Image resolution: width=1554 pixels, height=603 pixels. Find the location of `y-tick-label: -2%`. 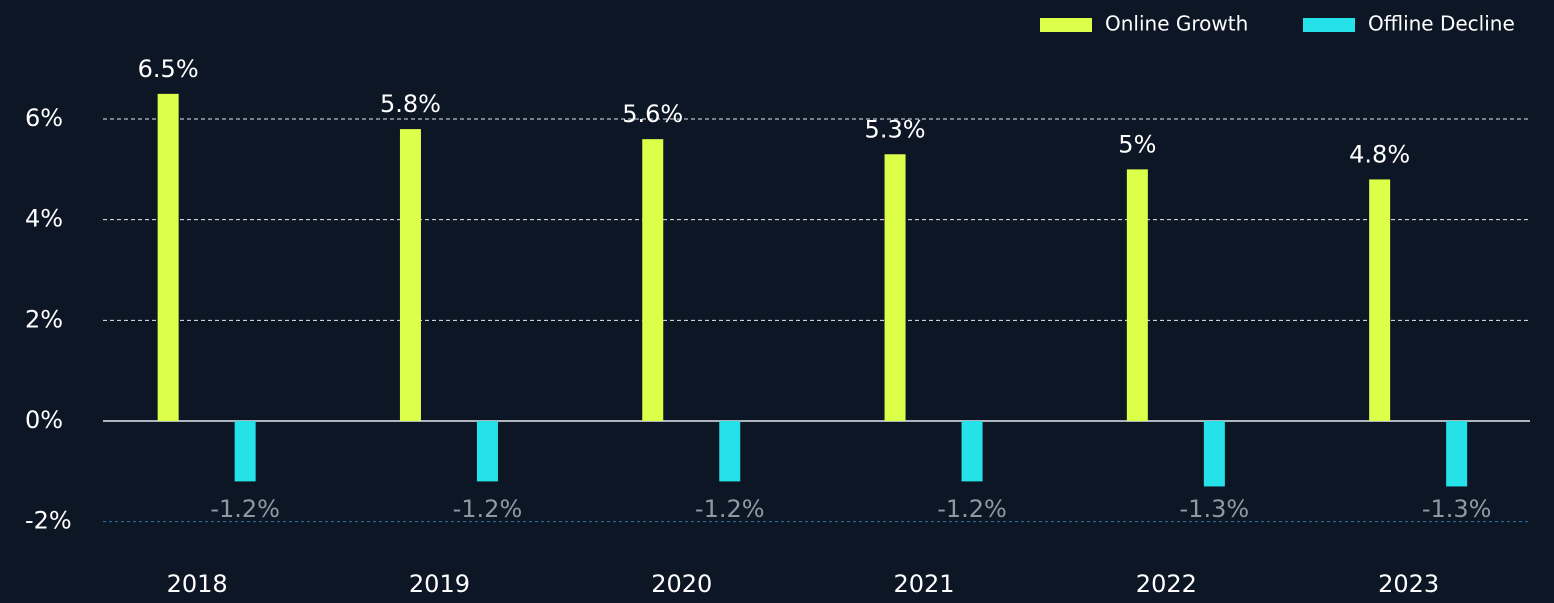

y-tick-label: -2% is located at coordinates (48, 521).